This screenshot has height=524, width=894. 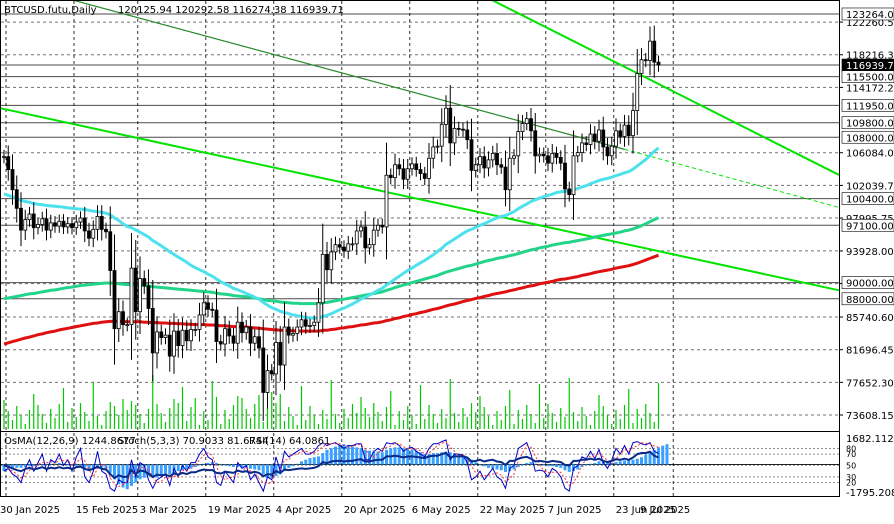 What do you see at coordinates (193, 441) in the screenshot?
I see `stoch-label: Stoch(5,3,3) 70.9033 81.6744` at bounding box center [193, 441].